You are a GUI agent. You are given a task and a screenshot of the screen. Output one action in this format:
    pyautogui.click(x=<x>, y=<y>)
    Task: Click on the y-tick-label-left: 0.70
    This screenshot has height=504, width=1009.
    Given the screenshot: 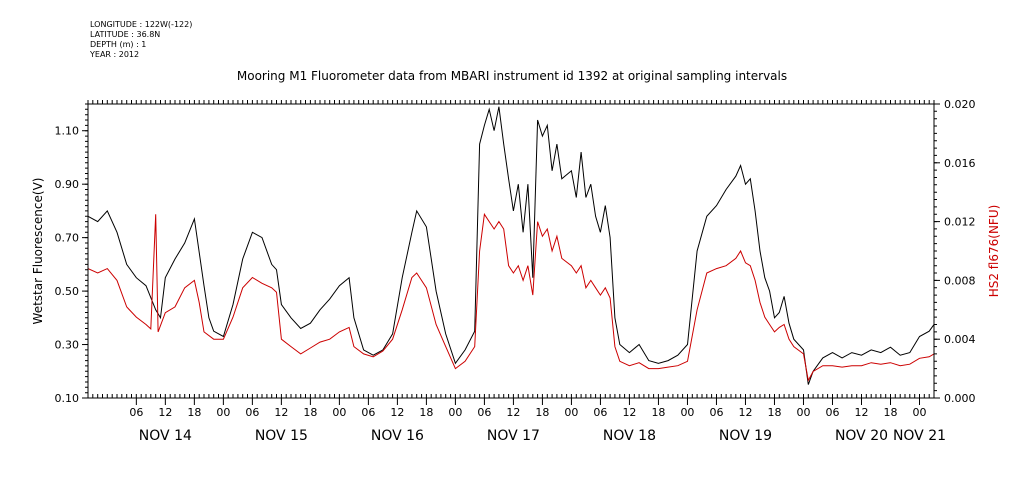 What is the action you would take?
    pyautogui.click(x=67, y=238)
    